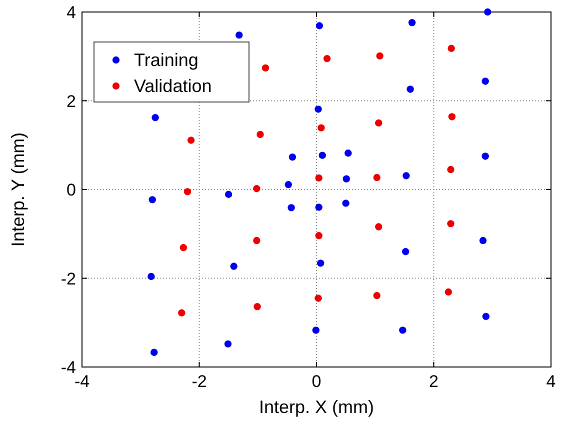  What do you see at coordinates (316, 407) in the screenshot?
I see `x-axis-title: Interp. X (mm)` at bounding box center [316, 407].